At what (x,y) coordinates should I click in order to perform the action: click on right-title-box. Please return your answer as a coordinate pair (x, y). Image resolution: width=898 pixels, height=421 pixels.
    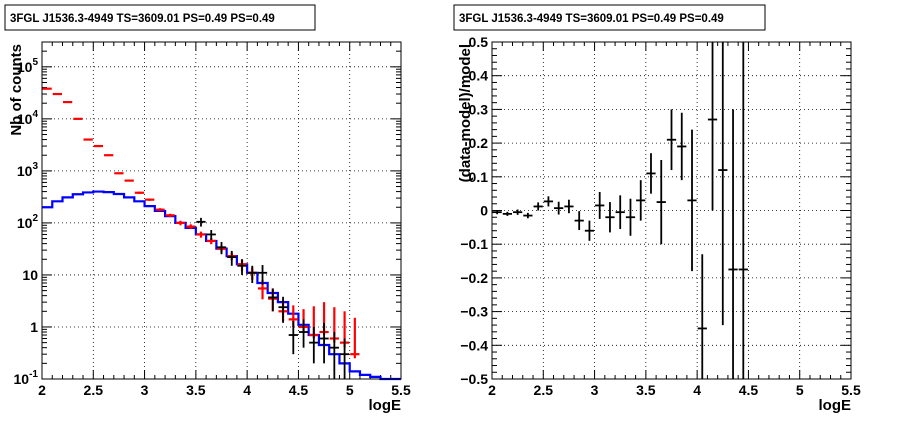
    Looking at the image, I should click on (609, 17).